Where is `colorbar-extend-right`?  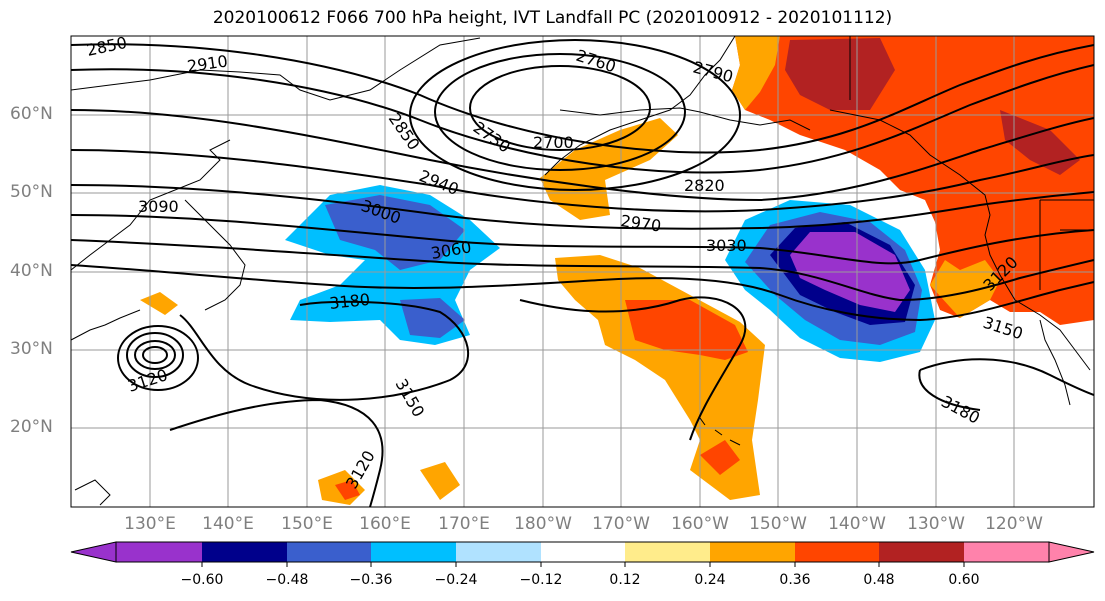
colorbar-extend-right is located at coordinates (1071, 552).